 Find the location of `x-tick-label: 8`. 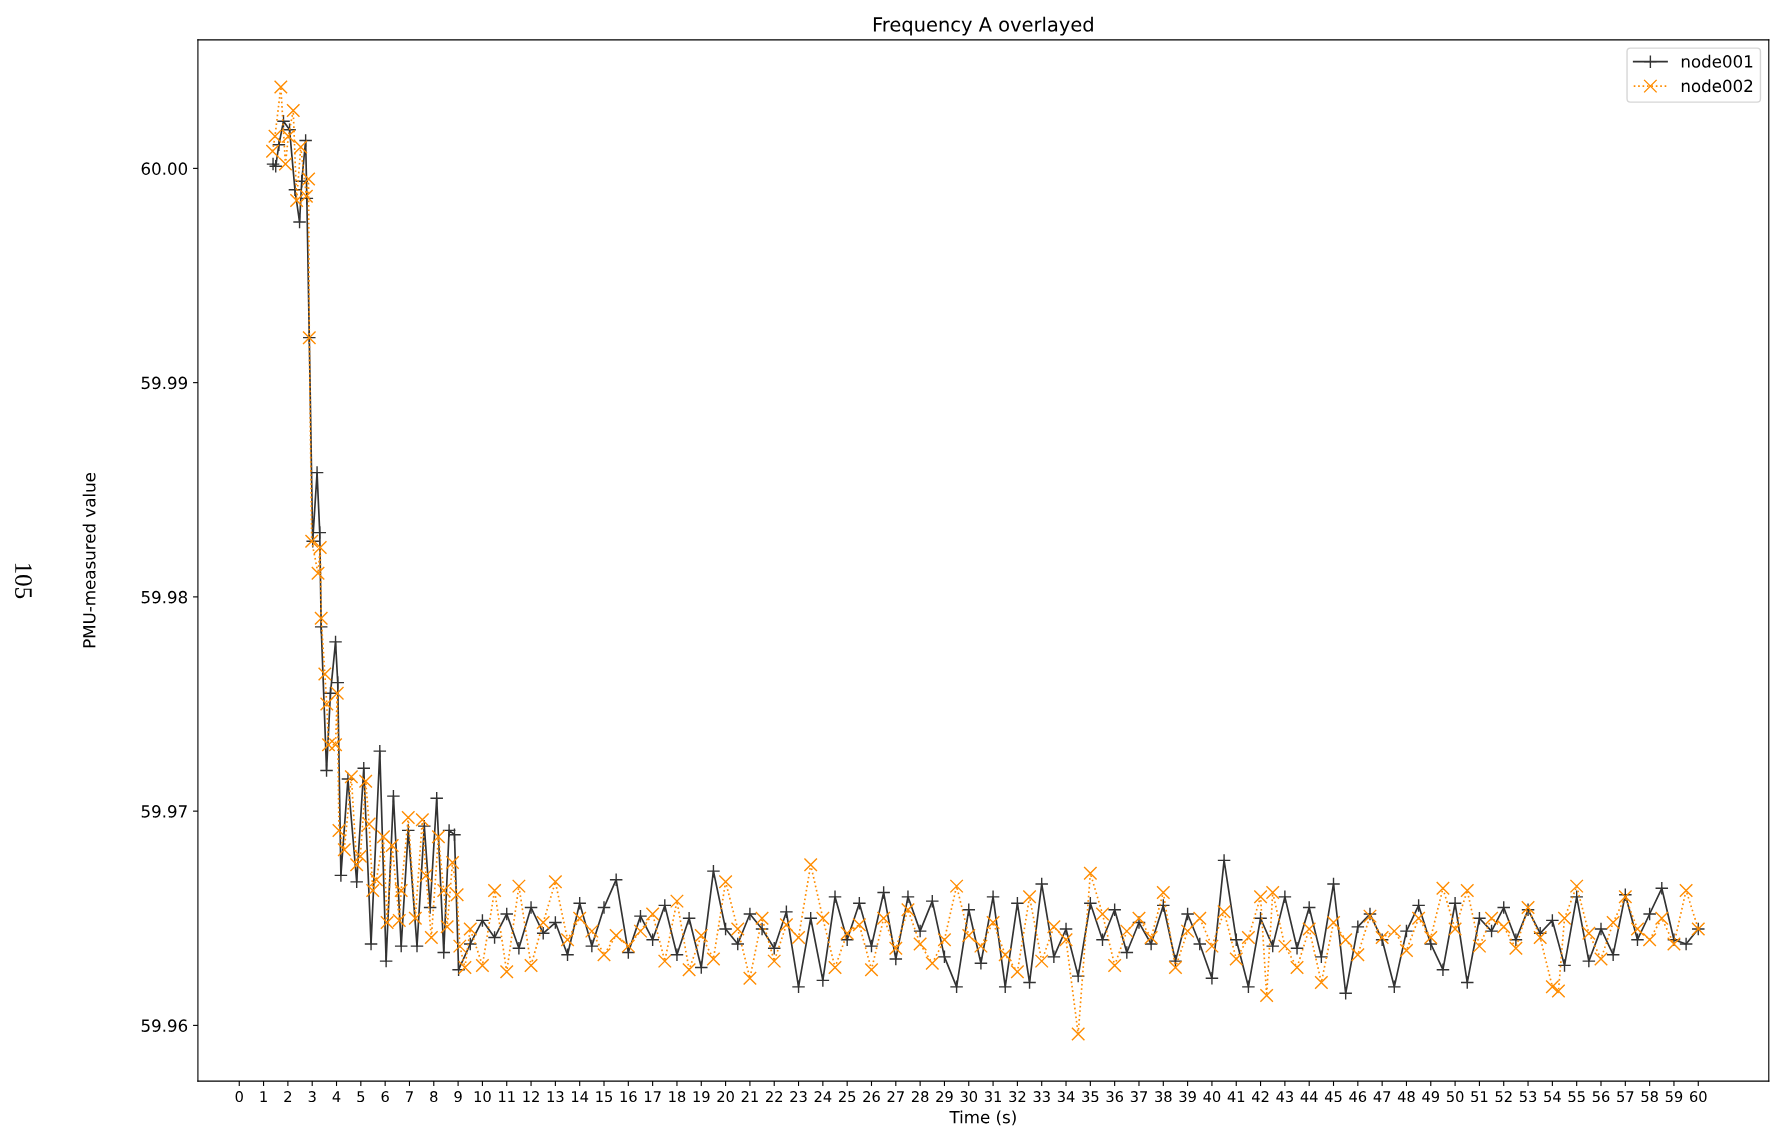

x-tick-label: 8 is located at coordinates (434, 1097).